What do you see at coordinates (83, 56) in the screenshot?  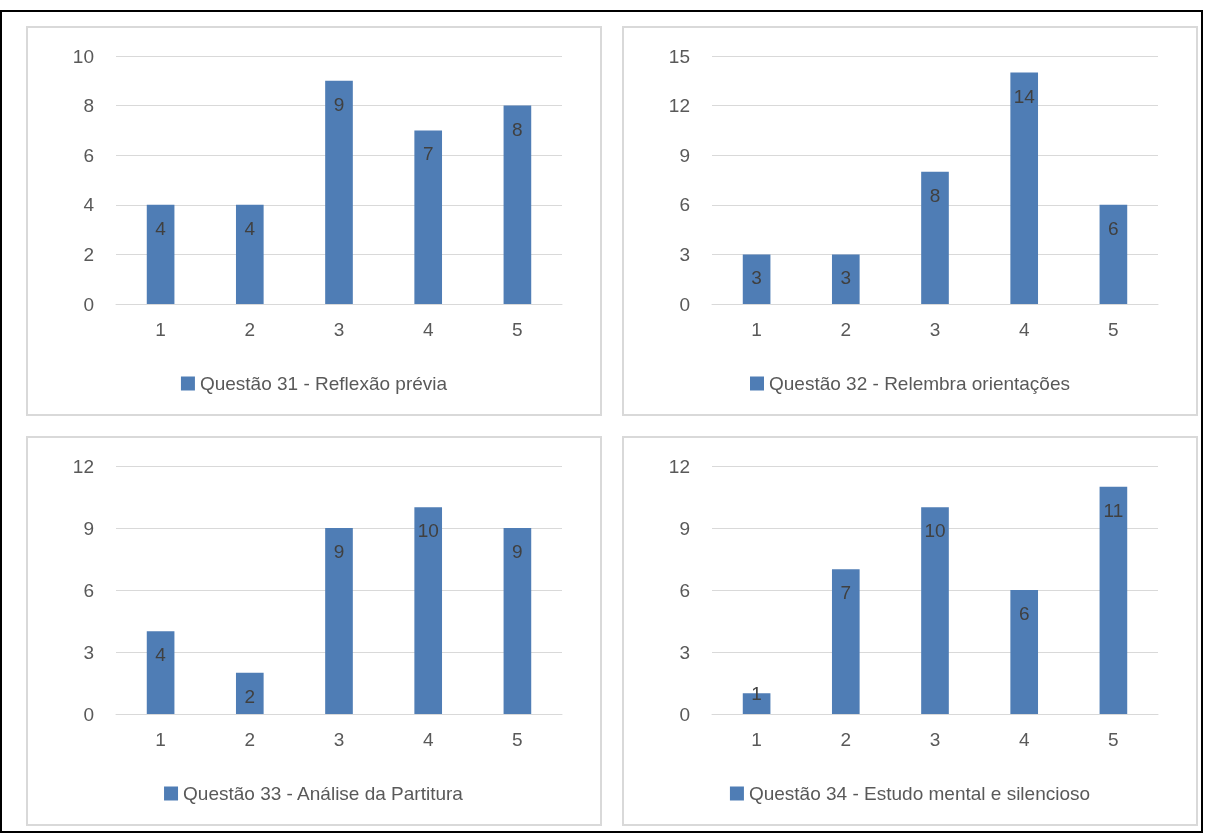 I see `y-tick-label: 10` at bounding box center [83, 56].